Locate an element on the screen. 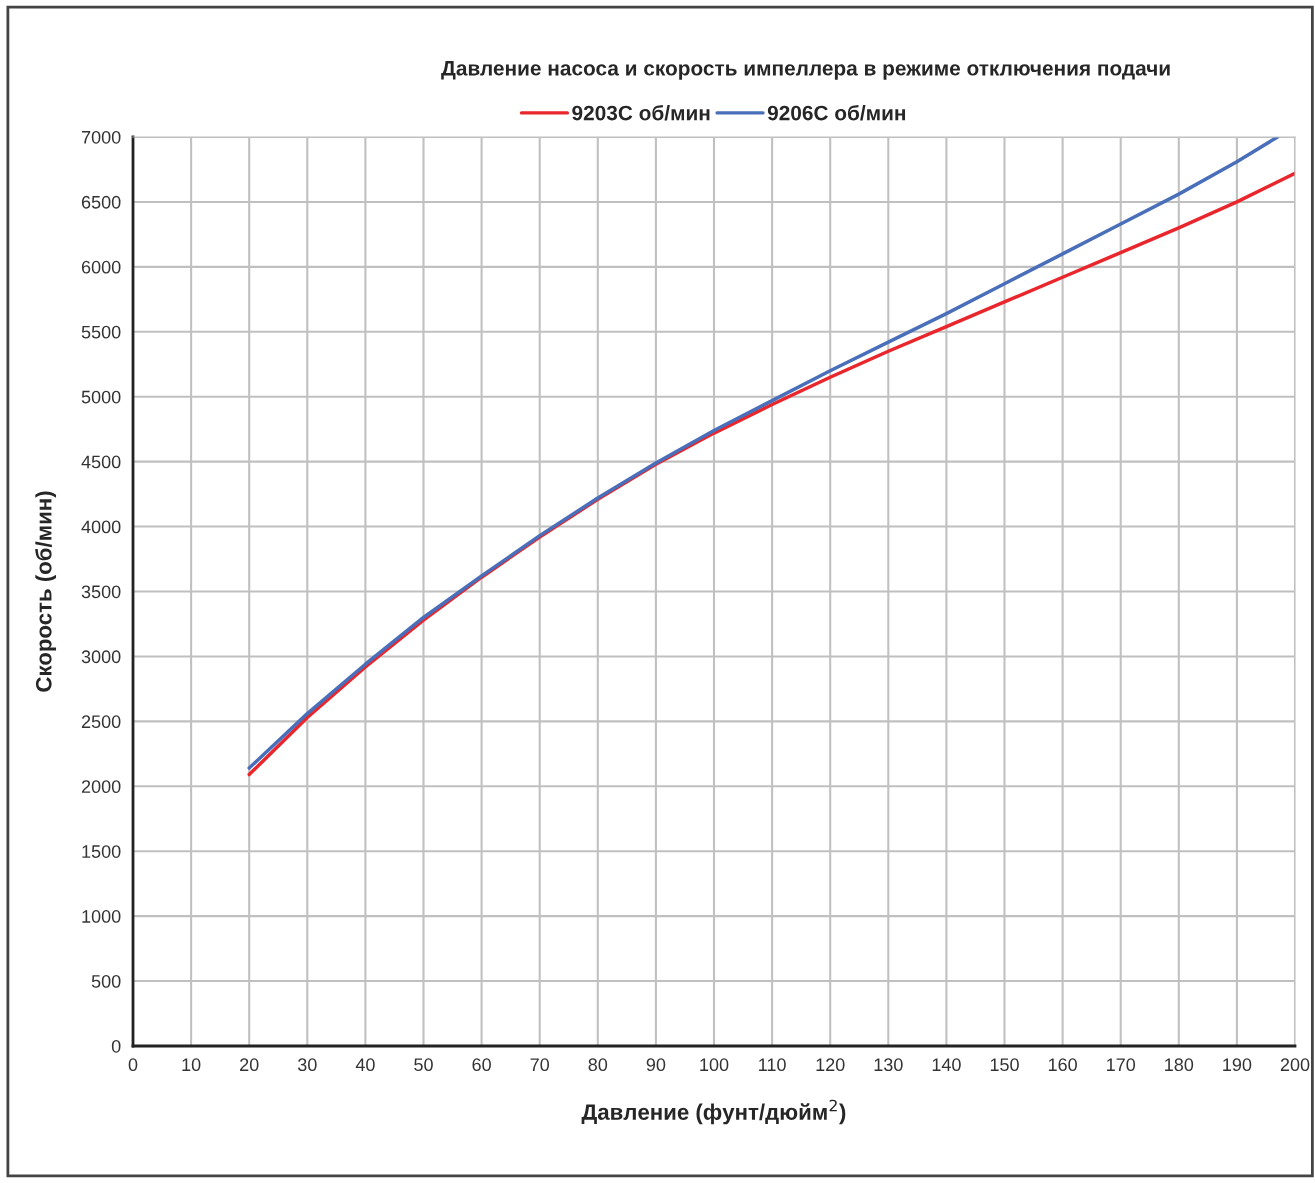  x-tick-label: 90 is located at coordinates (656, 1065).